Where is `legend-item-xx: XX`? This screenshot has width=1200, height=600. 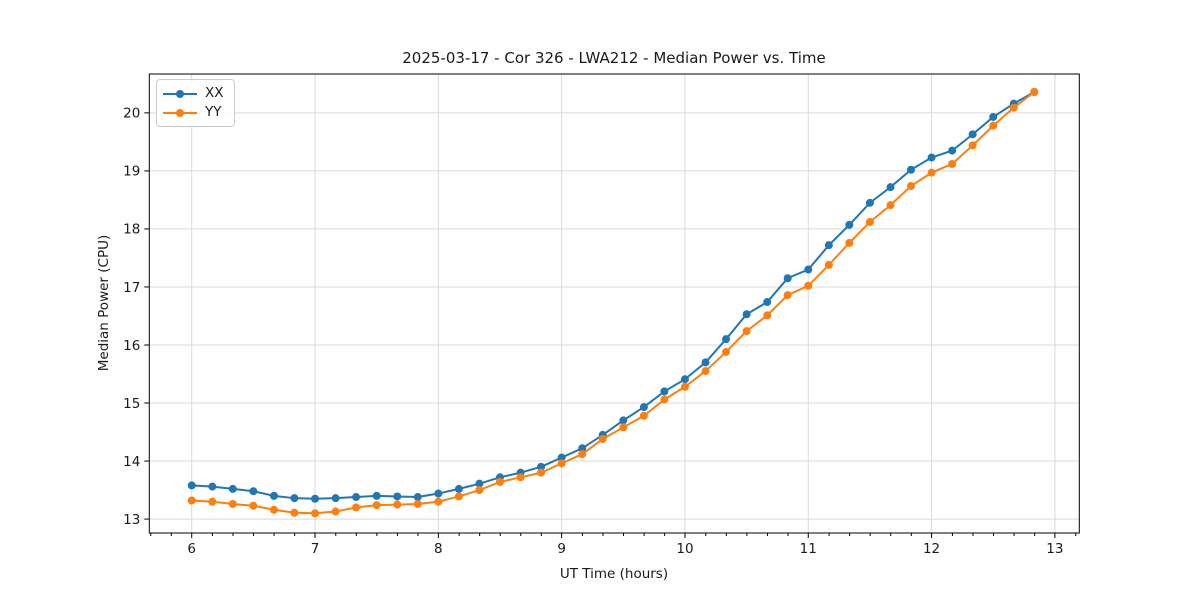 legend-item-xx: XX is located at coordinates (193, 93).